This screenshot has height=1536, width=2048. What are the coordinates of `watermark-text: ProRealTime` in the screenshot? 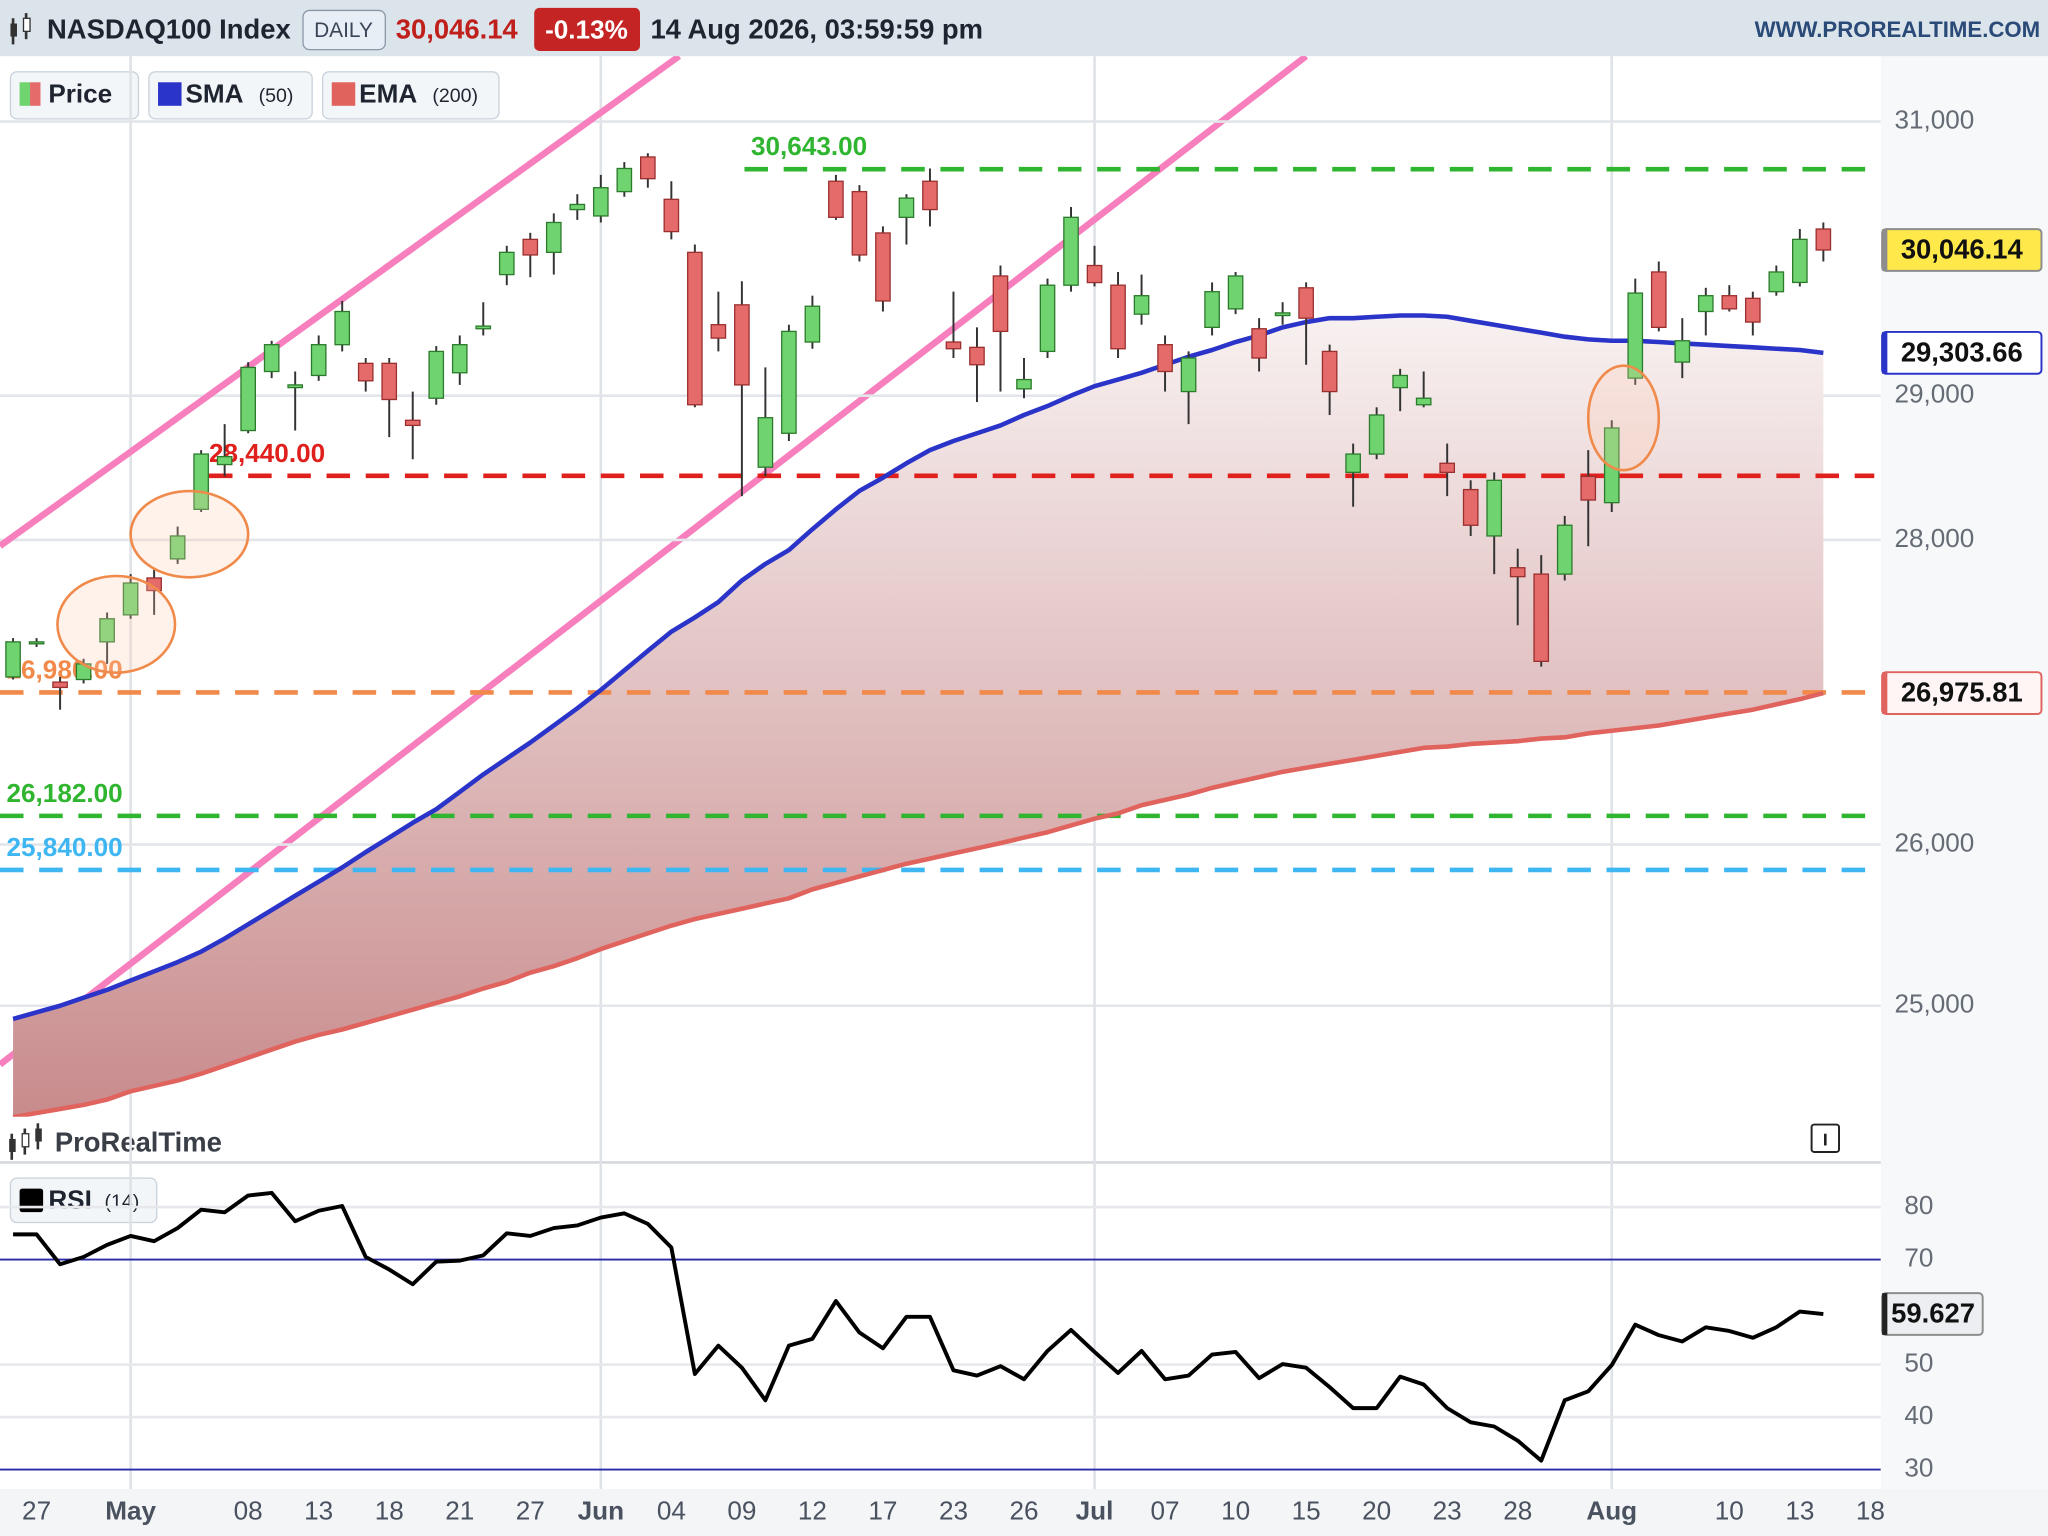 It's located at (138, 1141).